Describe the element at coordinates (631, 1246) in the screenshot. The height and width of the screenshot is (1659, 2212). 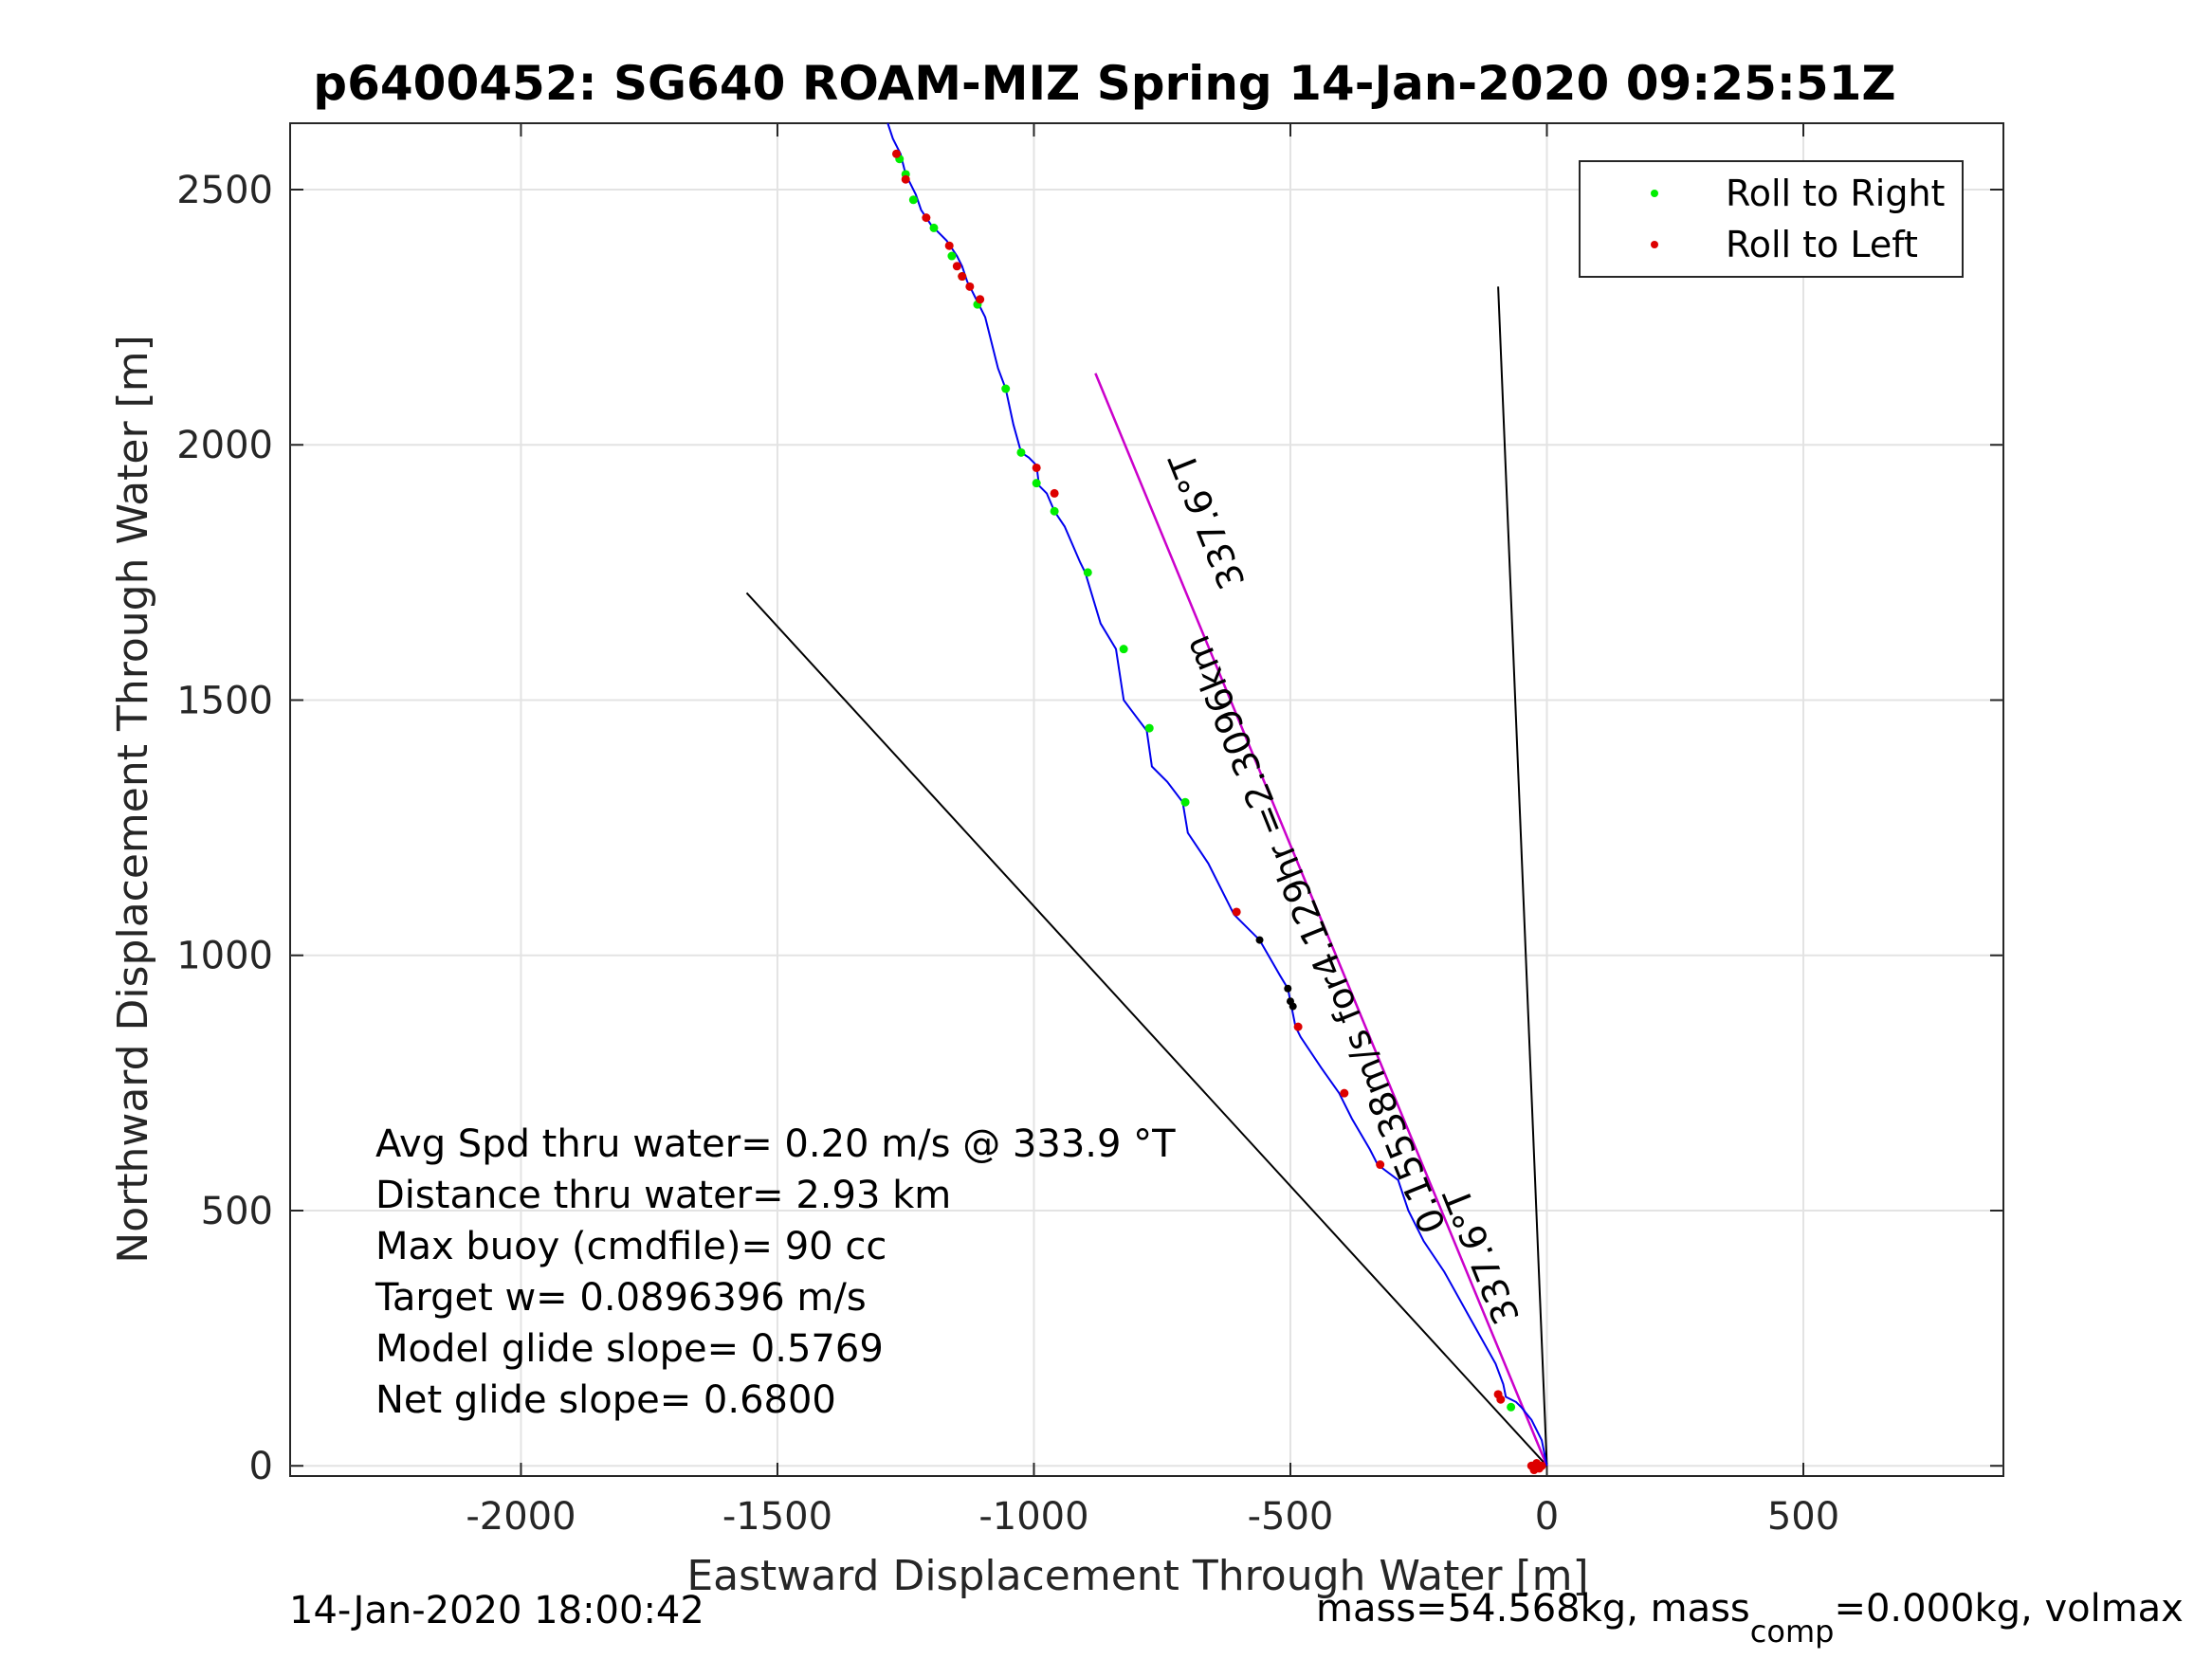
I see `stat-max-buoy: Max buoy (cmdfile)= 90 cc` at that location.